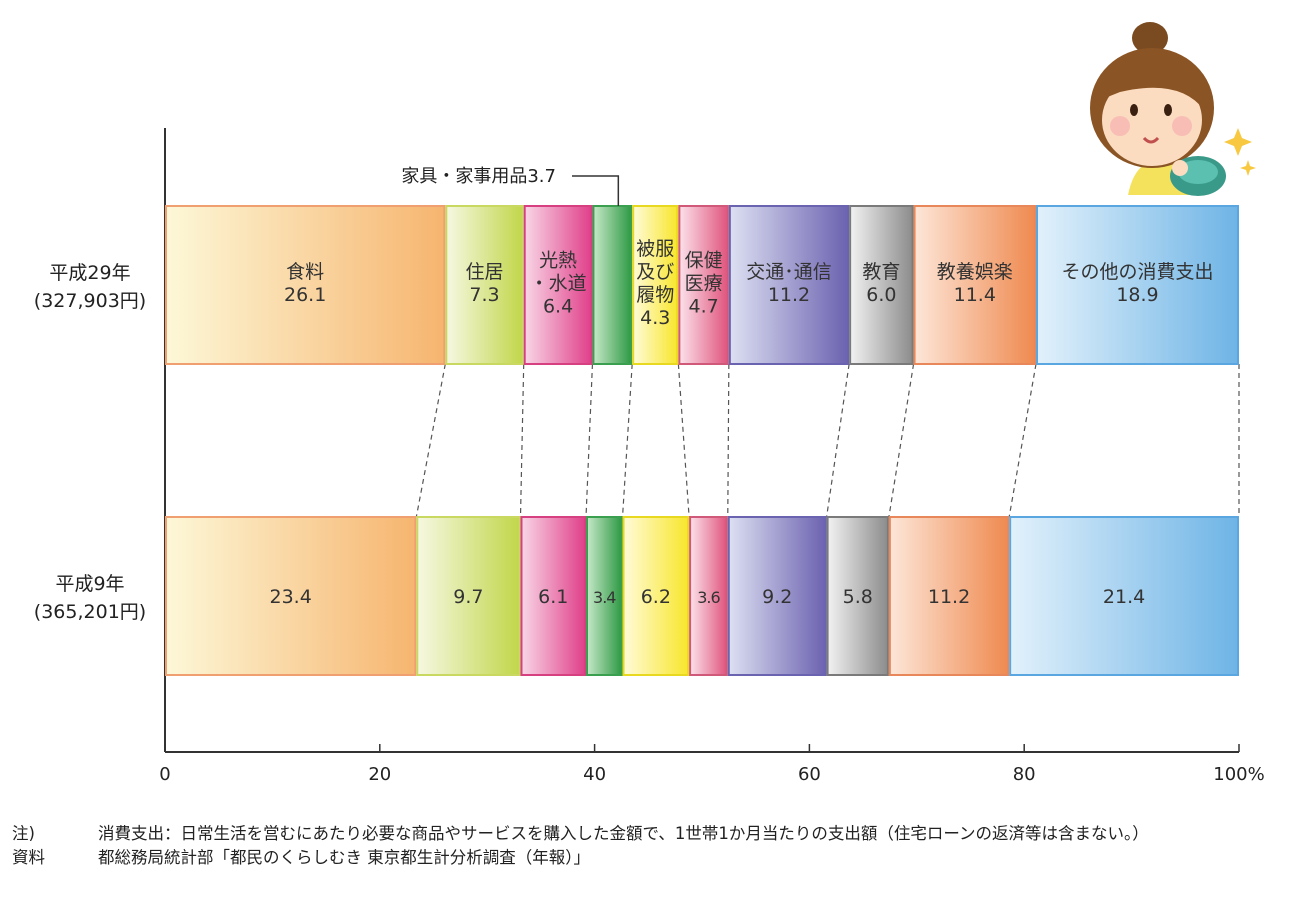 The width and height of the screenshot is (1300, 919). I want to click on segment-label: 医療, so click(704, 284).